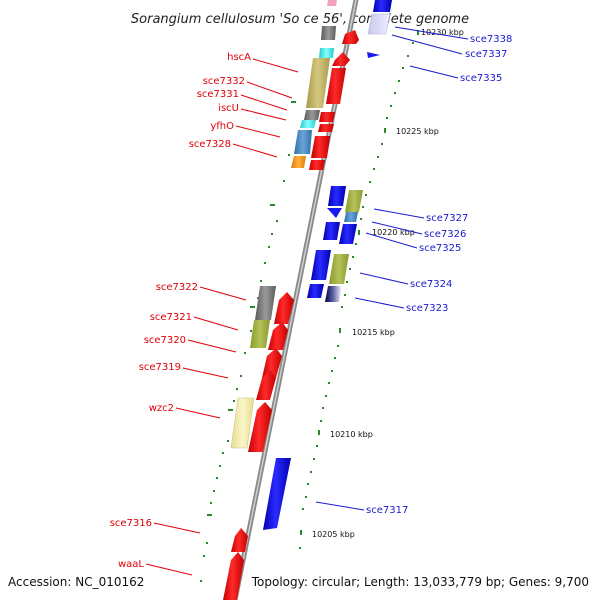 Image resolution: width=600 pixels, height=600 pixels. What do you see at coordinates (373, 332) in the screenshot?
I see `tick-label: 10215 kbp` at bounding box center [373, 332].